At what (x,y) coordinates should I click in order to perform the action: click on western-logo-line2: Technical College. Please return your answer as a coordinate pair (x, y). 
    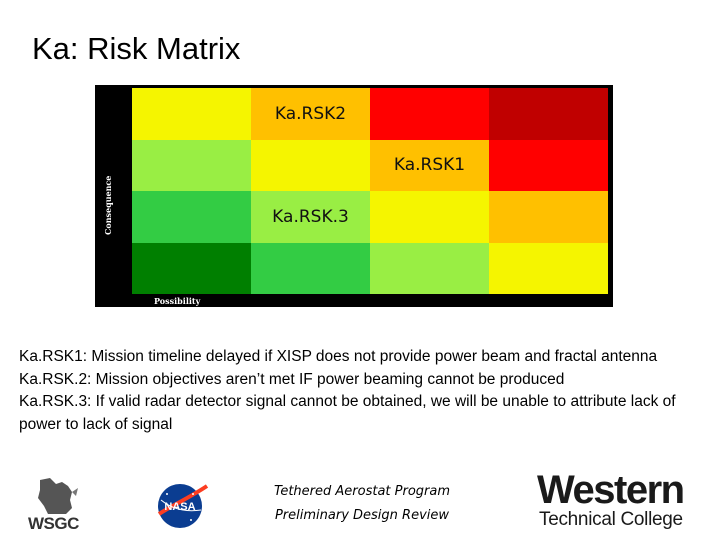
    Looking at the image, I should click on (611, 519).